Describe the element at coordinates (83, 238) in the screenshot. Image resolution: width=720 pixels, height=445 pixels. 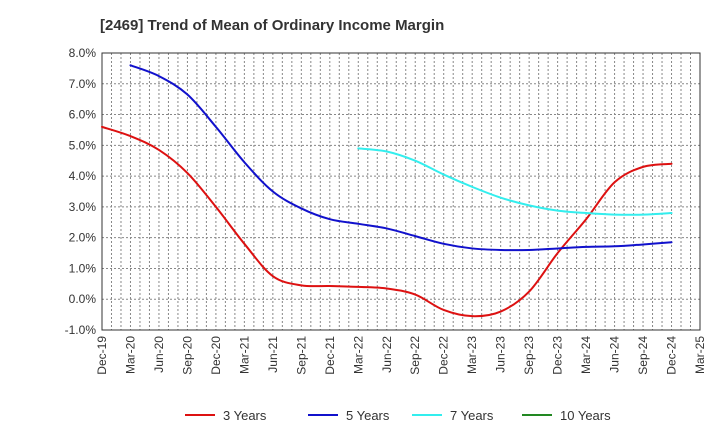
I see `y-tick-label: 2.0%` at that location.